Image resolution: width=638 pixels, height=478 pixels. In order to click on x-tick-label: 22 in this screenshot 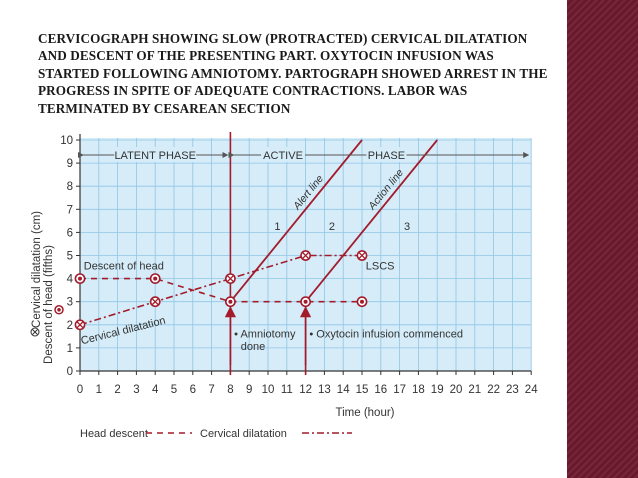, I will do `click(493, 390)`.